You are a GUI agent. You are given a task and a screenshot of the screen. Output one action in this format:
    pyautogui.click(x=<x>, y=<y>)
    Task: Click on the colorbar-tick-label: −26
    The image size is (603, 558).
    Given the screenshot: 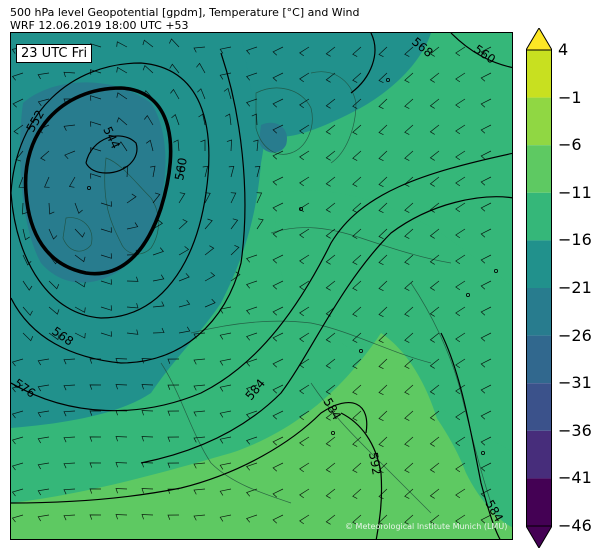 What is the action you would take?
    pyautogui.click(x=575, y=335)
    